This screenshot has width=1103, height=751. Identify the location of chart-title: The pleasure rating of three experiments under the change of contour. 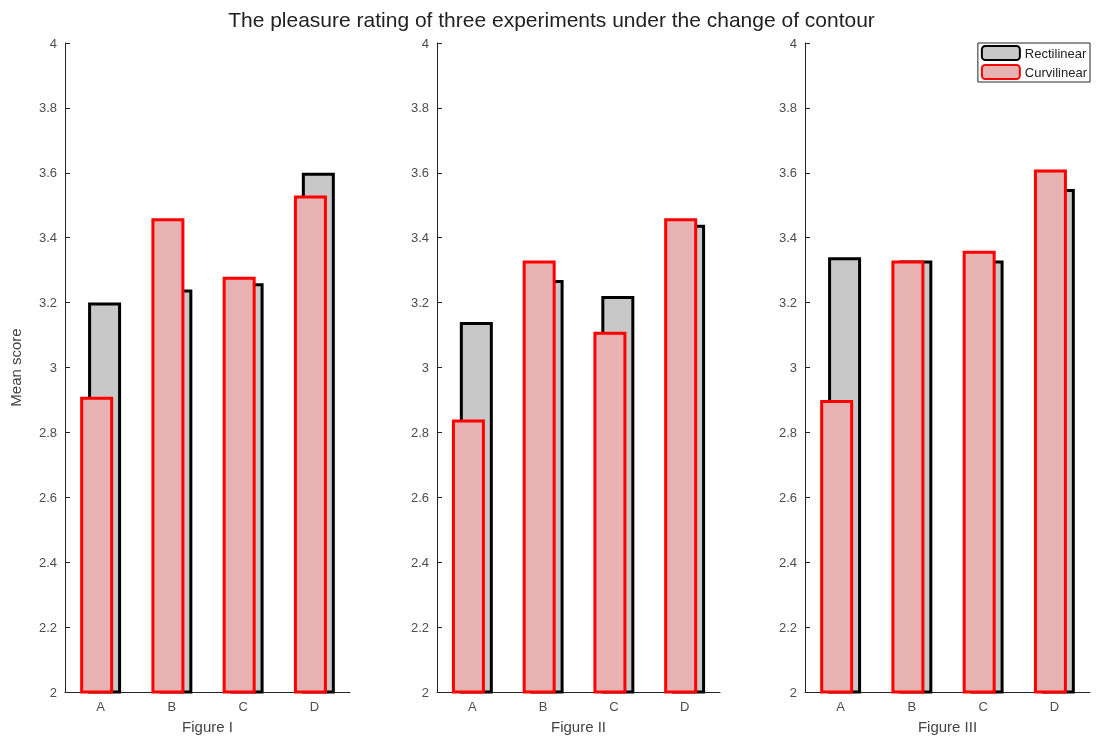
(551, 20).